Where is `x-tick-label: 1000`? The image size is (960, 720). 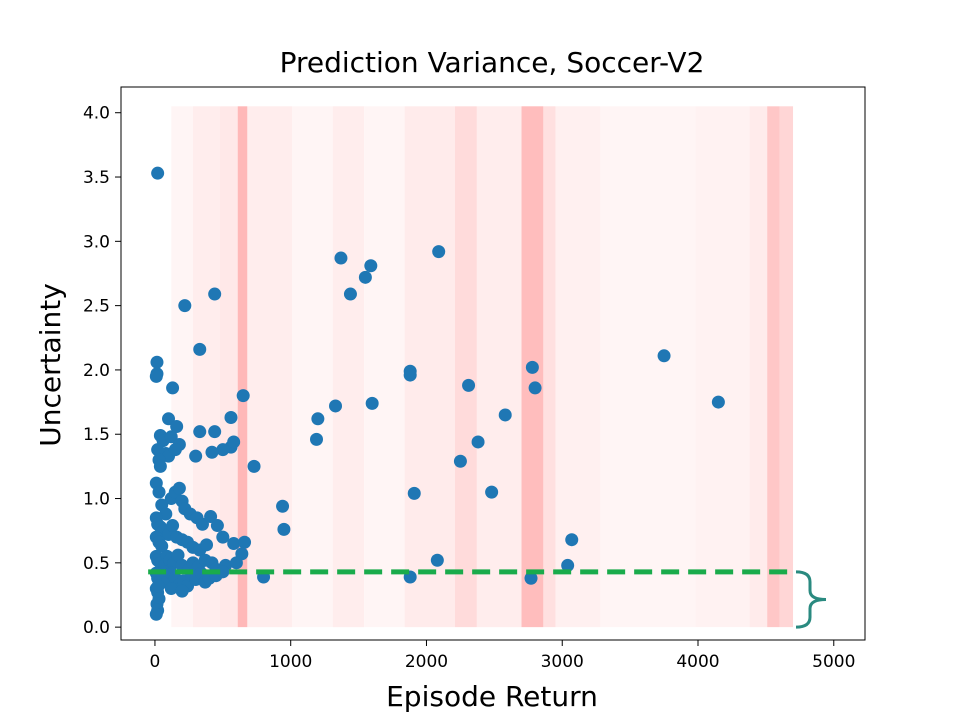
x-tick-label: 1000 is located at coordinates (290, 662).